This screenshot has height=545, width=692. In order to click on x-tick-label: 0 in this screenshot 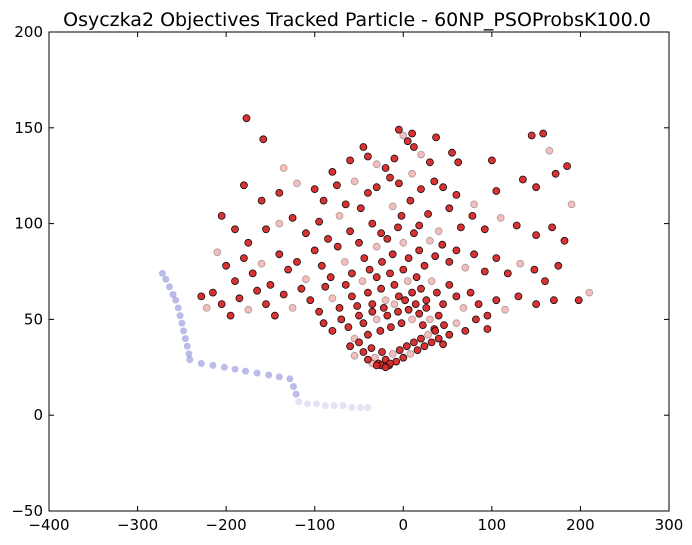, I will do `click(404, 525)`.